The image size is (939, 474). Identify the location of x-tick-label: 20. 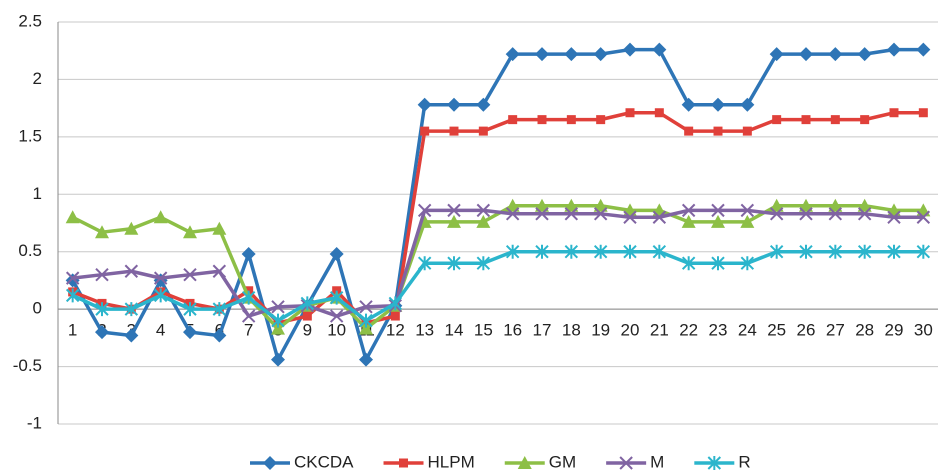
(630, 330).